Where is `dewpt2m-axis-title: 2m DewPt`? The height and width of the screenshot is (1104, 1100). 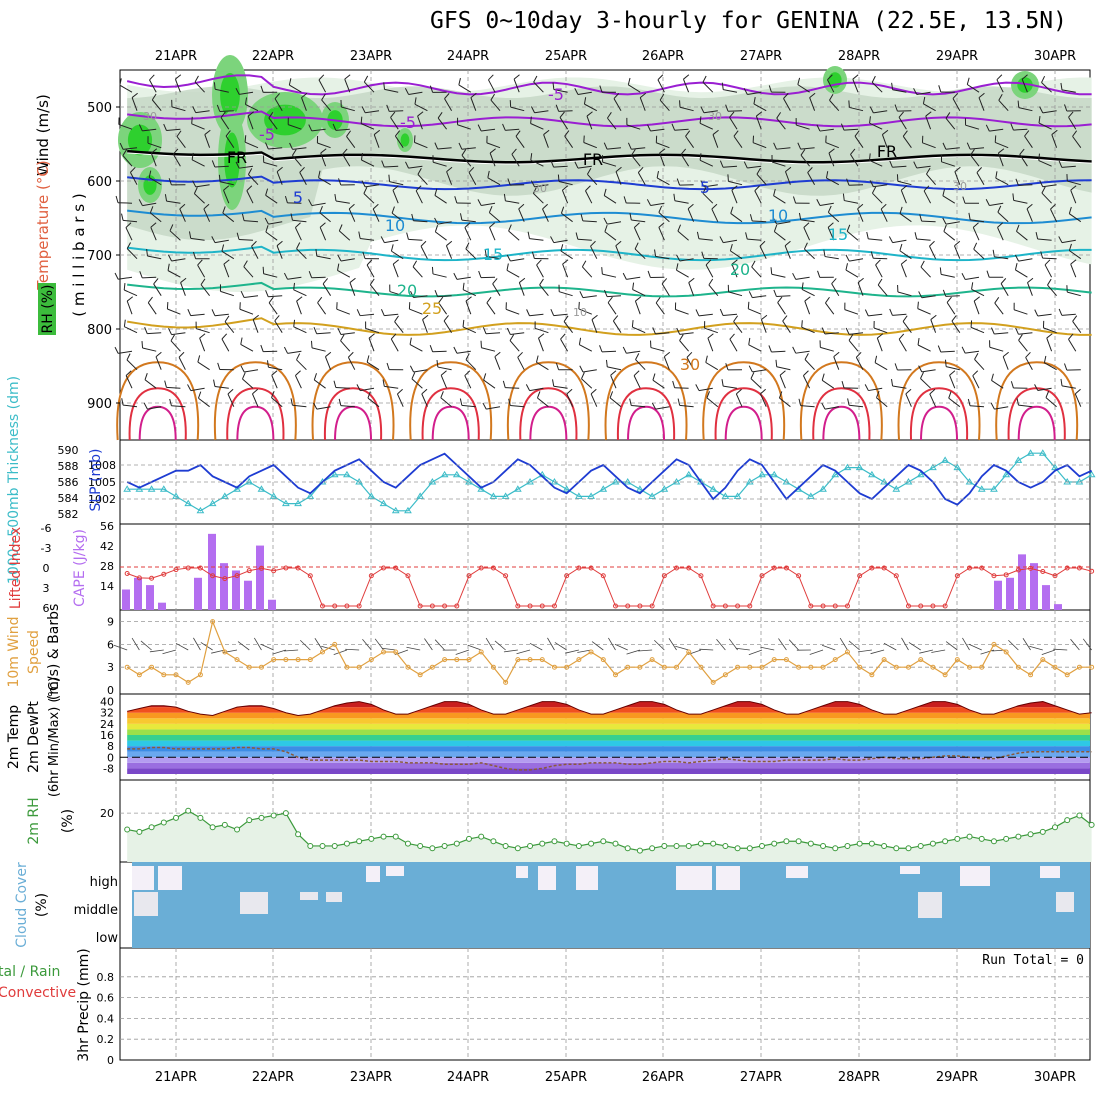
dewpt2m-axis-title: 2m DewPt is located at coordinates (34, 737).